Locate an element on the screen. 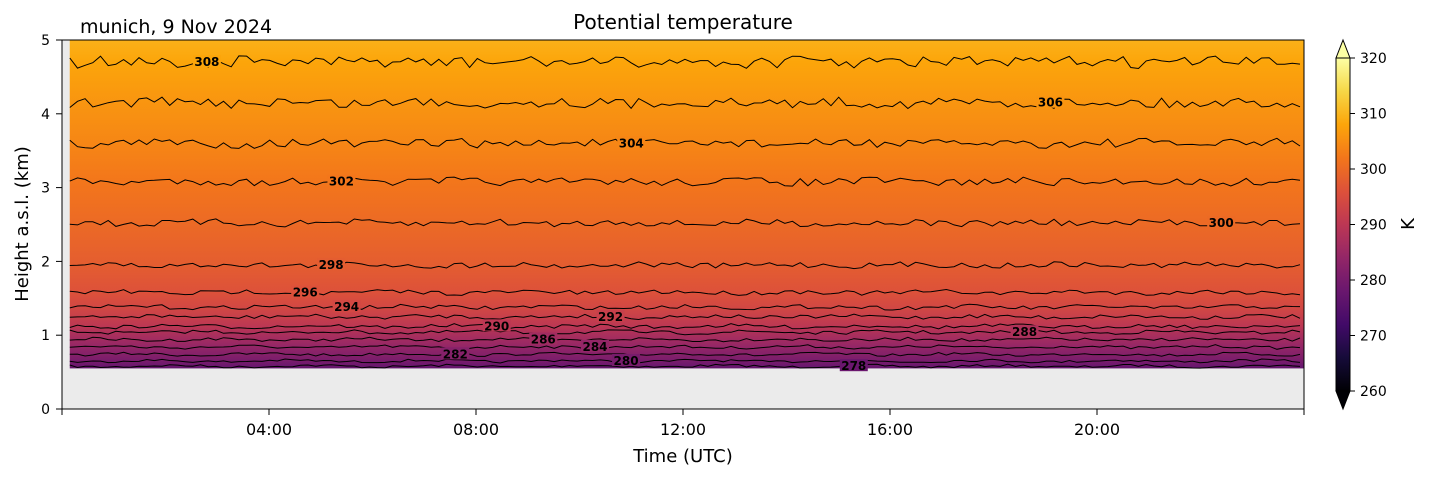 This screenshot has width=1429, height=478. colorbar: 260 270 280 290 300 310 320 K is located at coordinates (1377, 224).